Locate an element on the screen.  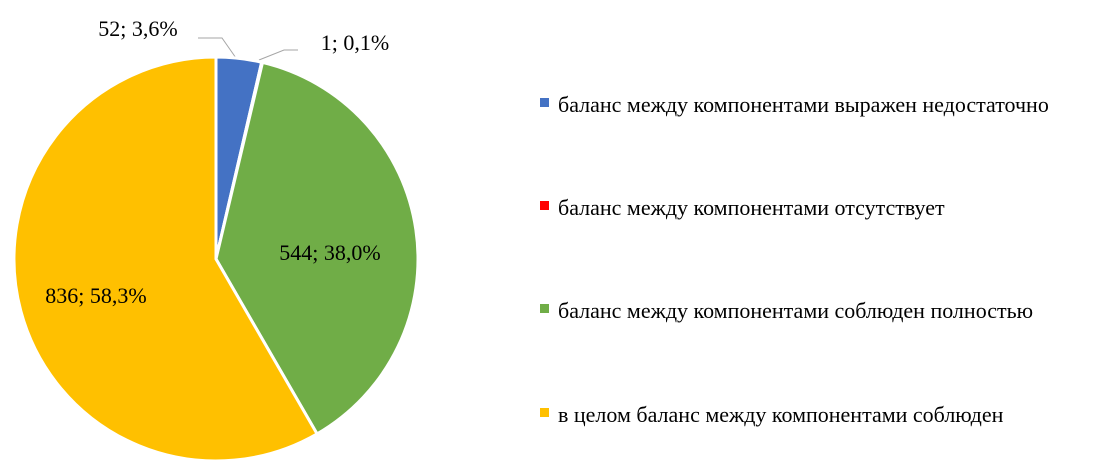
legend-item: баланс между компонентами отсутствует is located at coordinates (830, 207).